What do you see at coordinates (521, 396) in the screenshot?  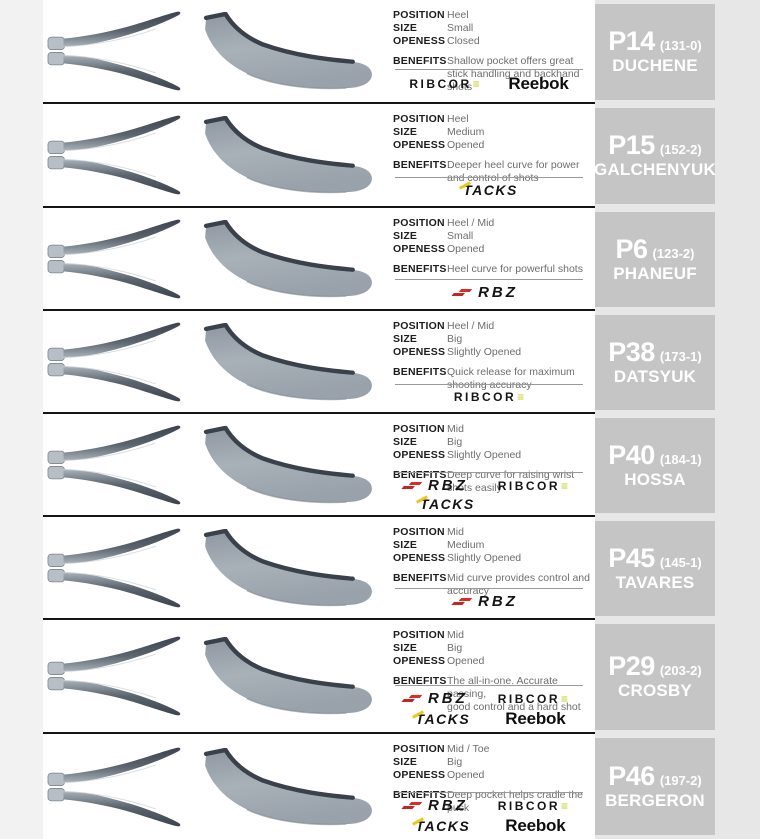 I see `ribcor-logo-mark: ≡` at bounding box center [521, 396].